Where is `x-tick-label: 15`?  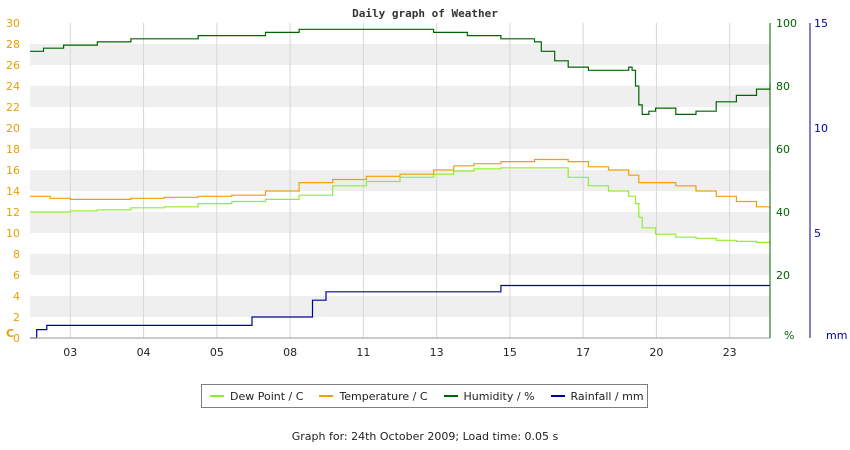
x-tick-label: 15 is located at coordinates (510, 352).